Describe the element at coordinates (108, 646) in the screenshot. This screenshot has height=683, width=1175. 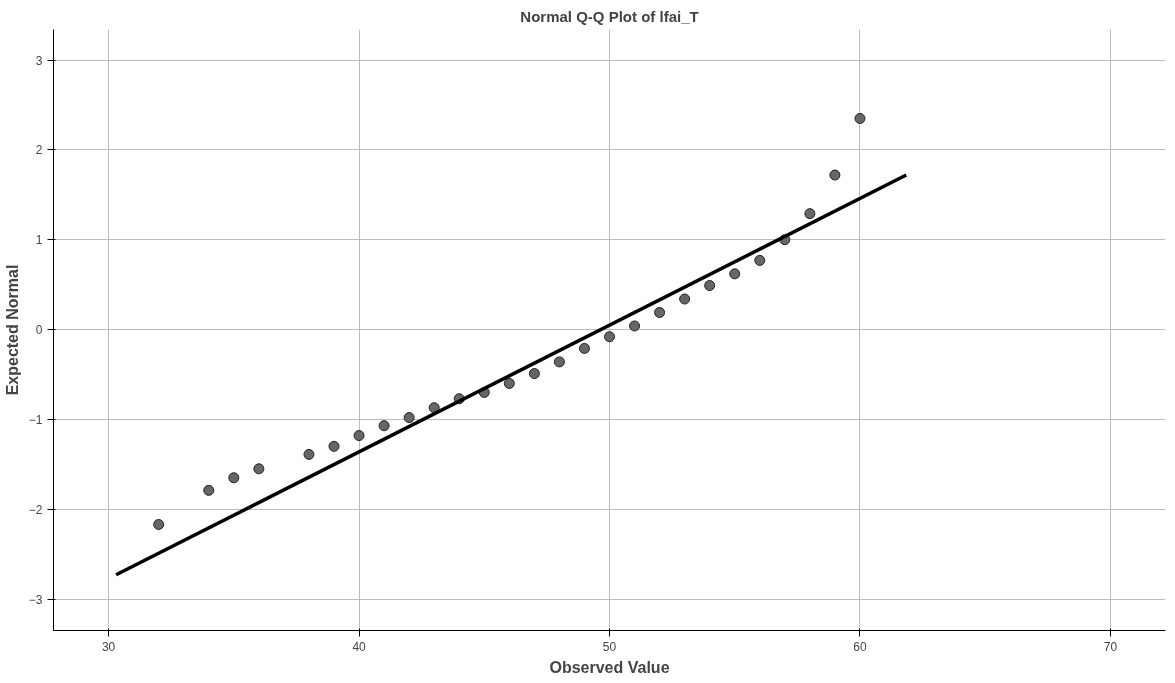
I see `x-tick-label: 30` at that location.